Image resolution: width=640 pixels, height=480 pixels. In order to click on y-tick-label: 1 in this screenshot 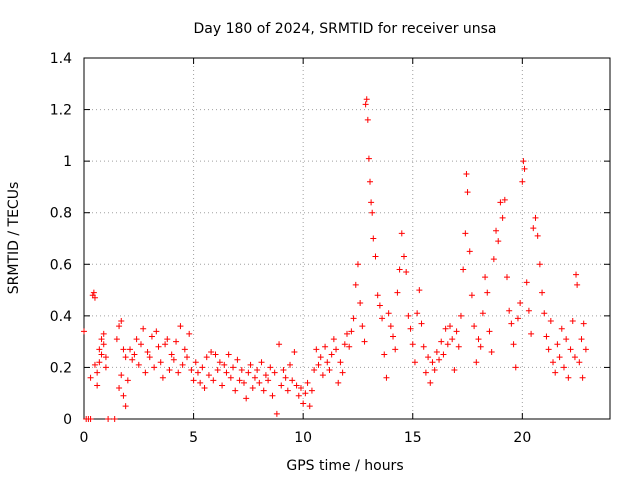, I will do `click(67, 162)`.